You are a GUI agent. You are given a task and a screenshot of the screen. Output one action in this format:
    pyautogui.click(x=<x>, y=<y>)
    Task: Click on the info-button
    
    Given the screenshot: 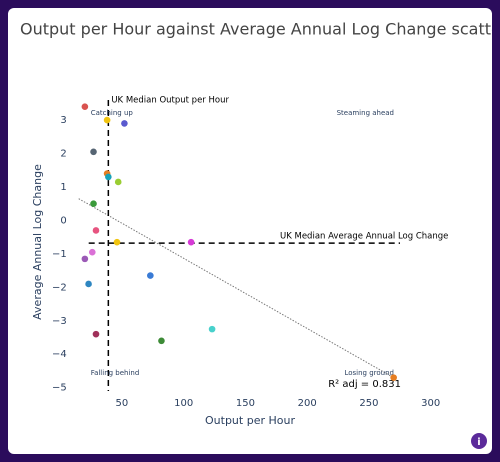 What is the action you would take?
    pyautogui.click(x=479, y=441)
    